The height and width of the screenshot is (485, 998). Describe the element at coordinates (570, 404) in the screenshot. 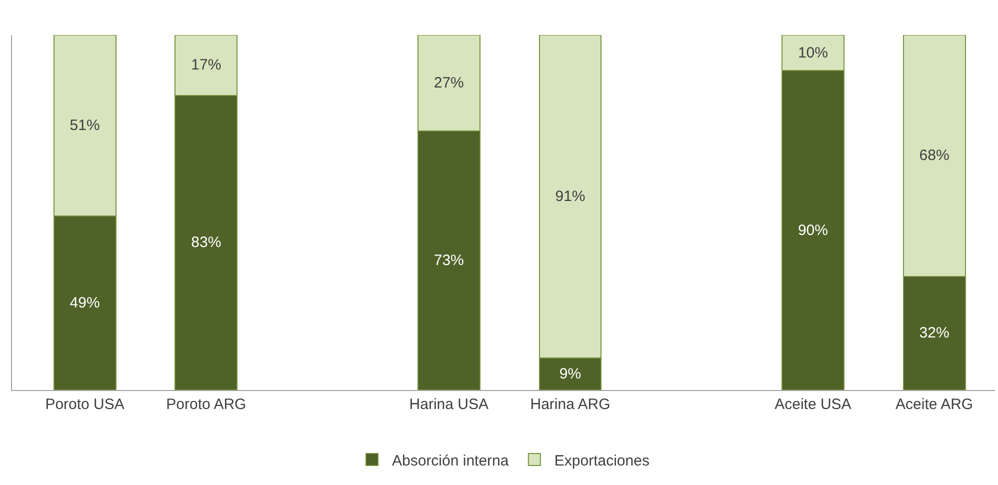

I see `x-tick-label: Harina ARG` at that location.